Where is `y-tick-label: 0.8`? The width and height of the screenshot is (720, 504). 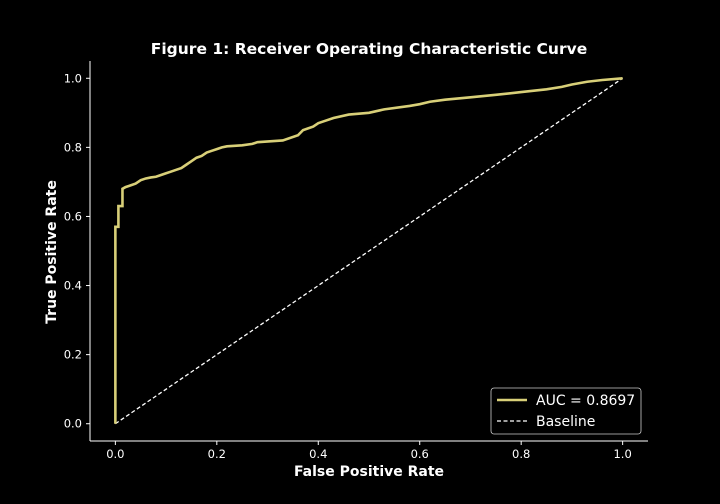 y-tick-label: 0.8 is located at coordinates (73, 147).